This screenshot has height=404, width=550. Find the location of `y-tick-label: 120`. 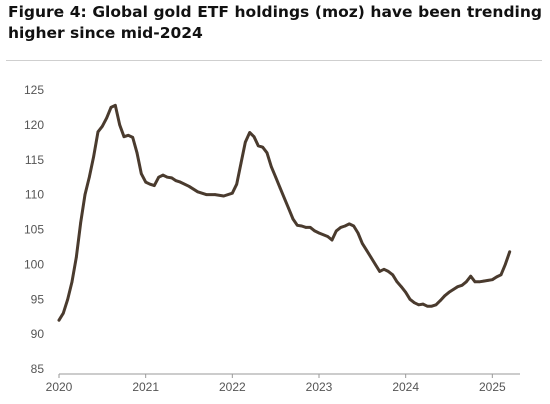

y-tick-label: 120 is located at coordinates (34, 125).